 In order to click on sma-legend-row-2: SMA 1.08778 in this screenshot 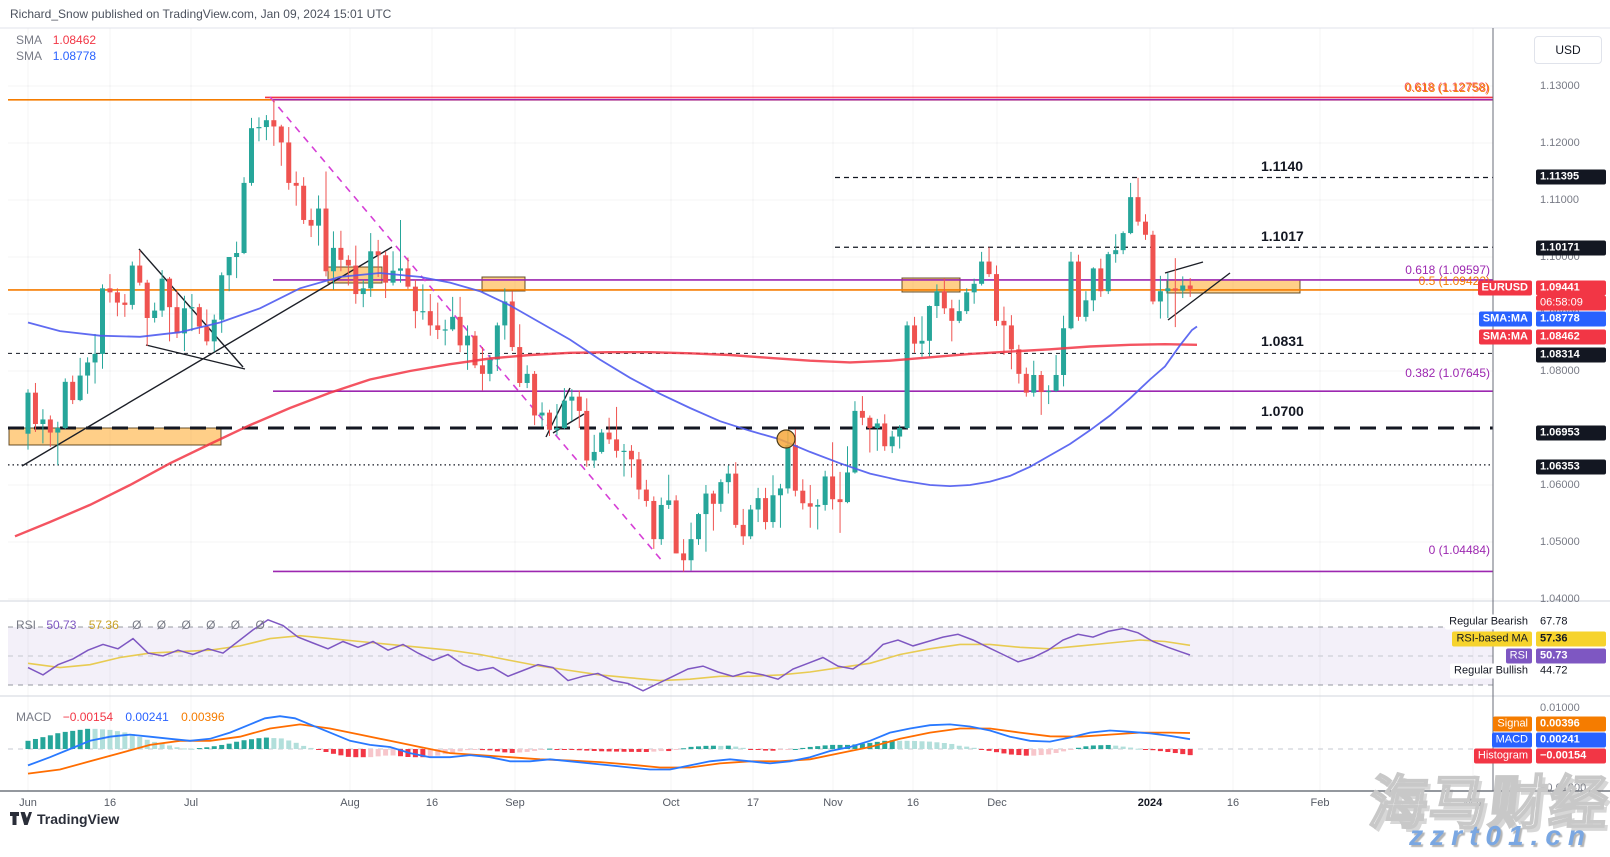, I will do `click(56, 56)`.